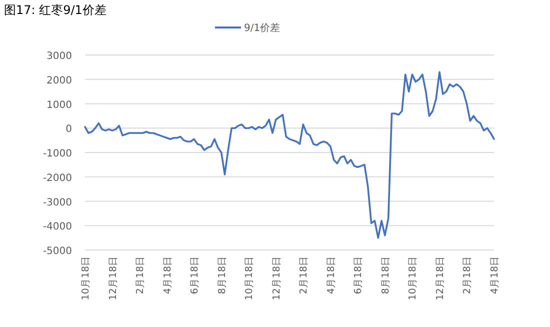 The height and width of the screenshot is (327, 550). What do you see at coordinates (59, 80) in the screenshot?
I see `y-tick-label: 2000` at bounding box center [59, 80].